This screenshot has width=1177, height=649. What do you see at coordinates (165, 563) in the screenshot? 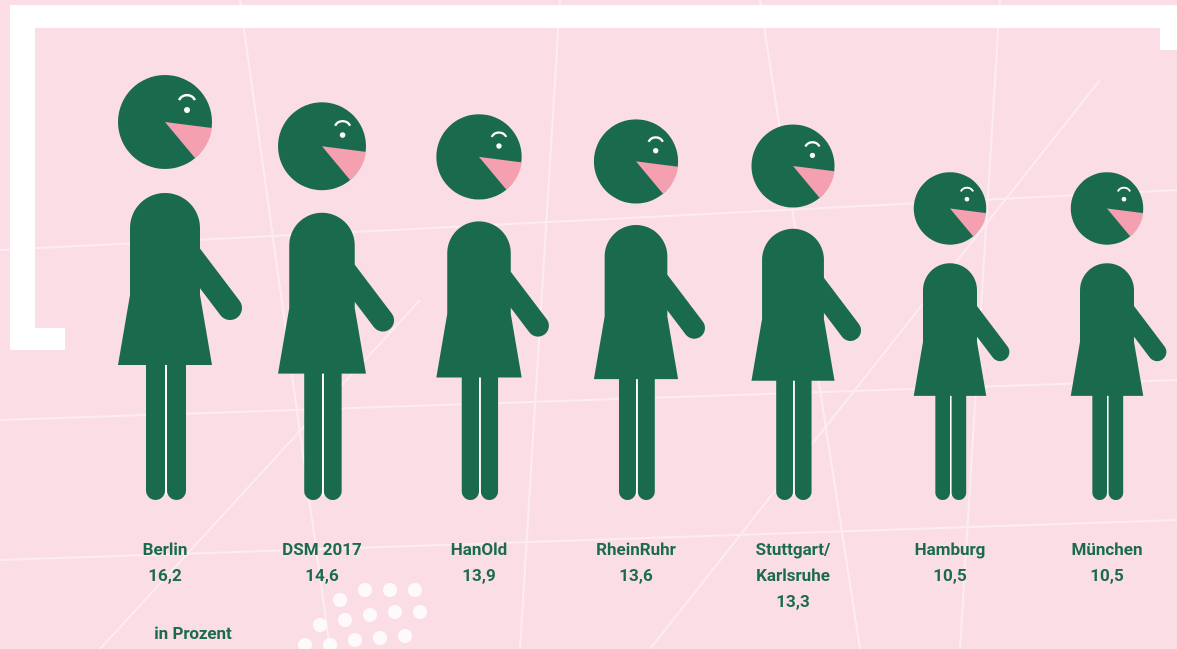
I see `label-group: Berlin 16,2` at bounding box center [165, 563].